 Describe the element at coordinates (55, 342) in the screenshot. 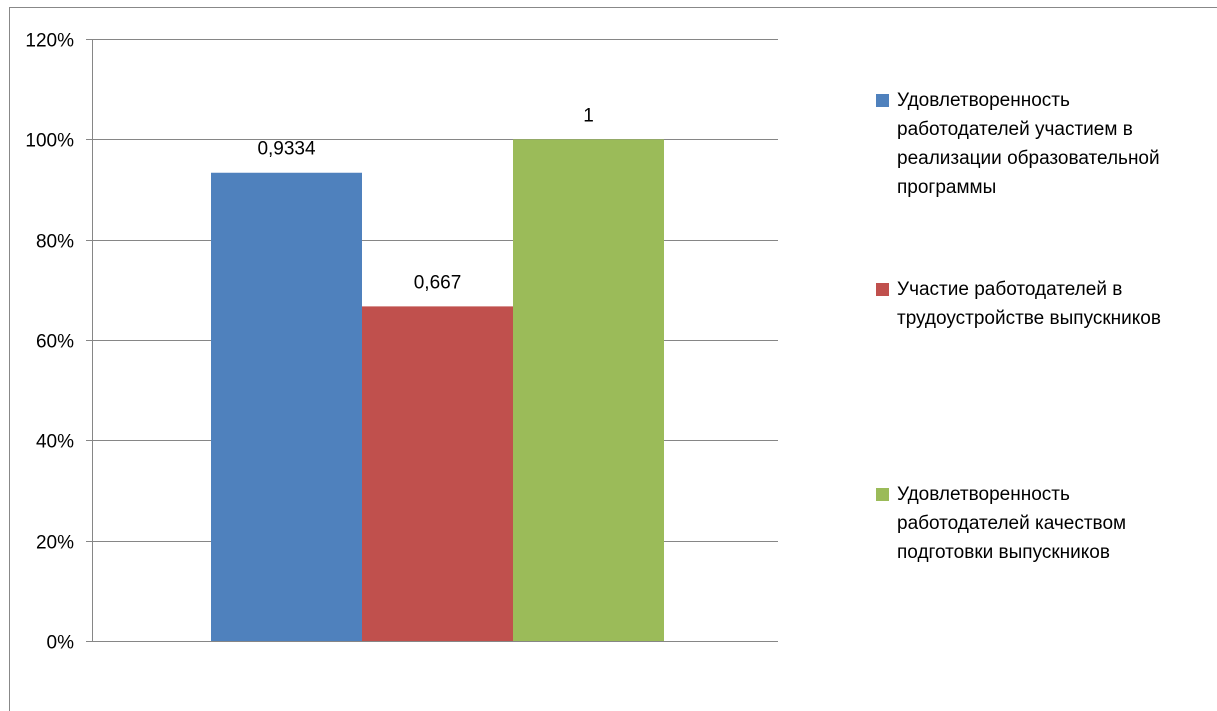

I see `y-tick-label-3: 60%` at that location.